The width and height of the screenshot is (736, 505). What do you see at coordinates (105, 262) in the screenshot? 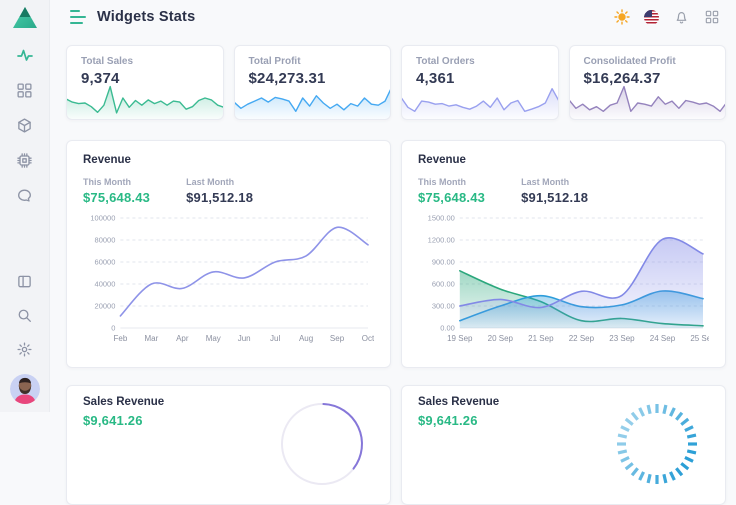
I see `svg-text: 60000` at bounding box center [105, 262].